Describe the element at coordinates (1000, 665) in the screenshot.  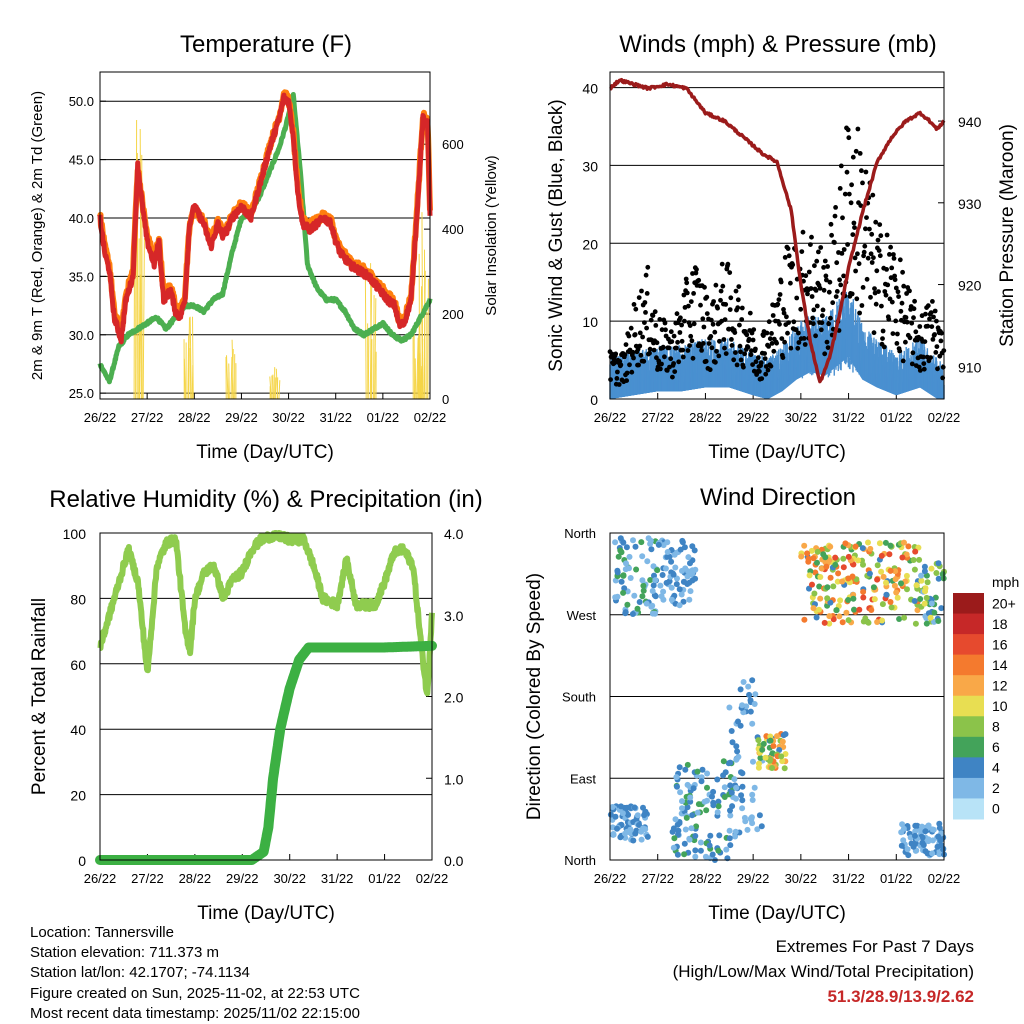
I see `colorbar-label: 14` at that location.